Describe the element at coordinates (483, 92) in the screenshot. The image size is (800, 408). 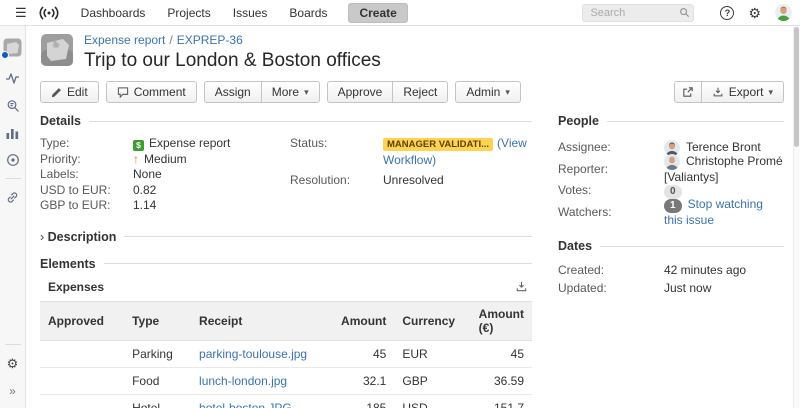
I see `admin-label: Admin` at that location.